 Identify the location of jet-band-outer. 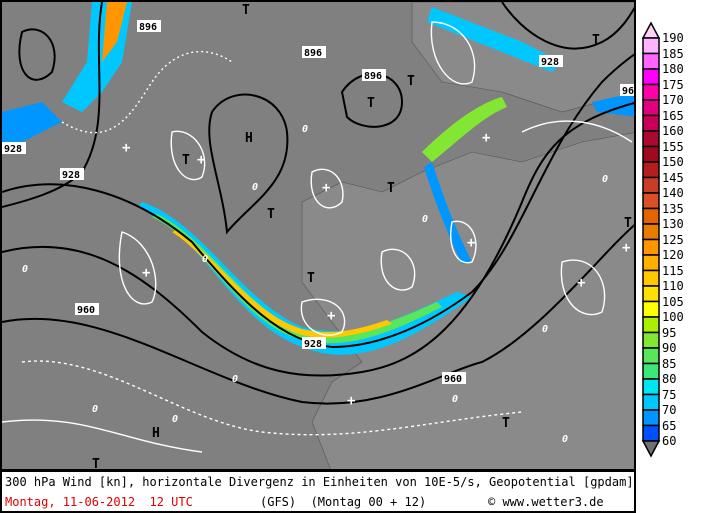
(304, 278).